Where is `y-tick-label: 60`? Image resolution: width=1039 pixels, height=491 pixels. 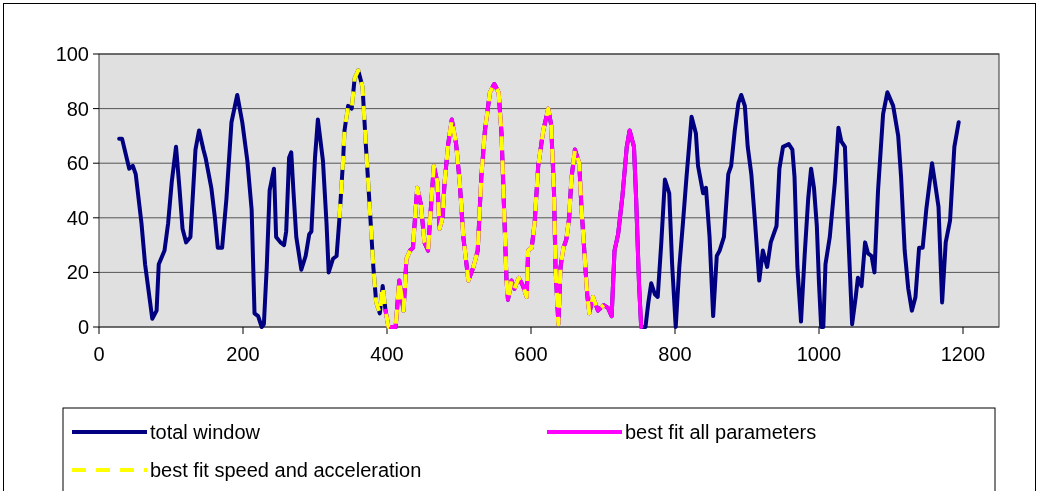 y-tick-label: 60 is located at coordinates (77, 163).